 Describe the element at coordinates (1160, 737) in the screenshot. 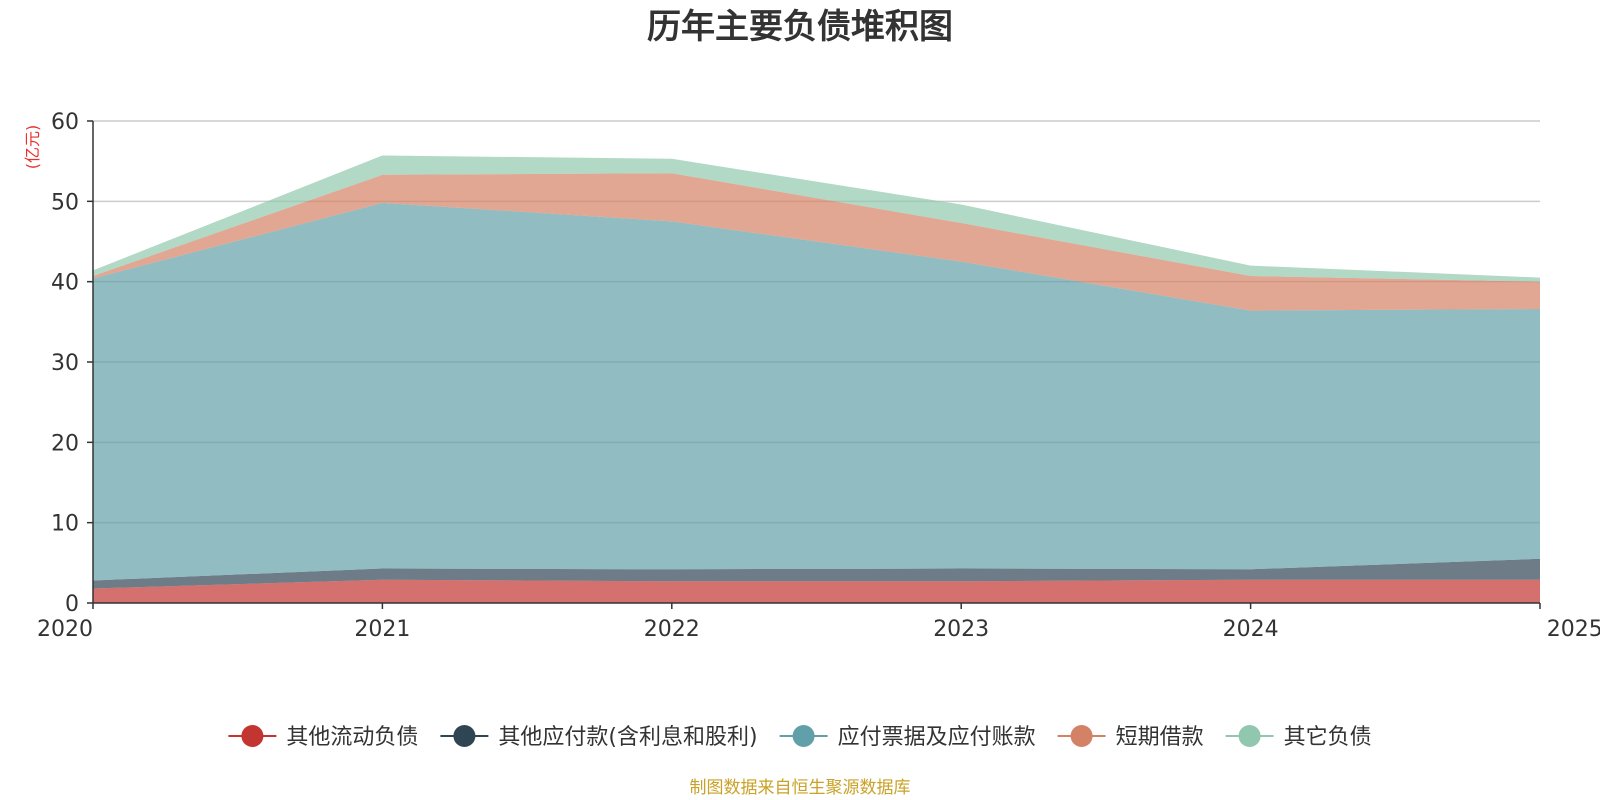

I see `legend-label-3: 短期借款` at that location.